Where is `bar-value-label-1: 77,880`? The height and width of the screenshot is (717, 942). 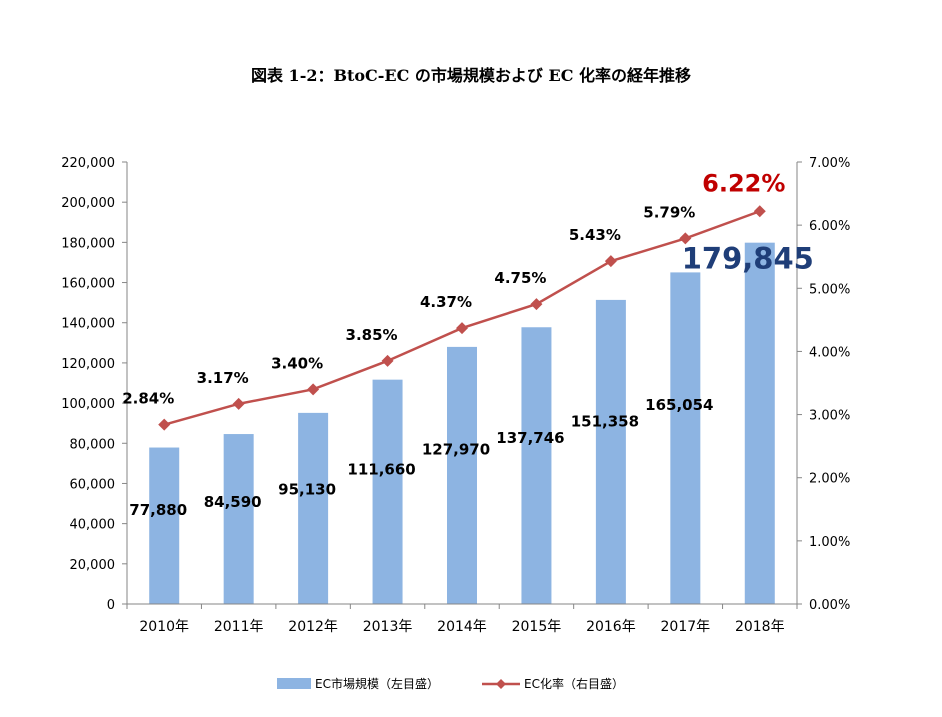
bar-value-label-1: 77,880 is located at coordinates (158, 510).